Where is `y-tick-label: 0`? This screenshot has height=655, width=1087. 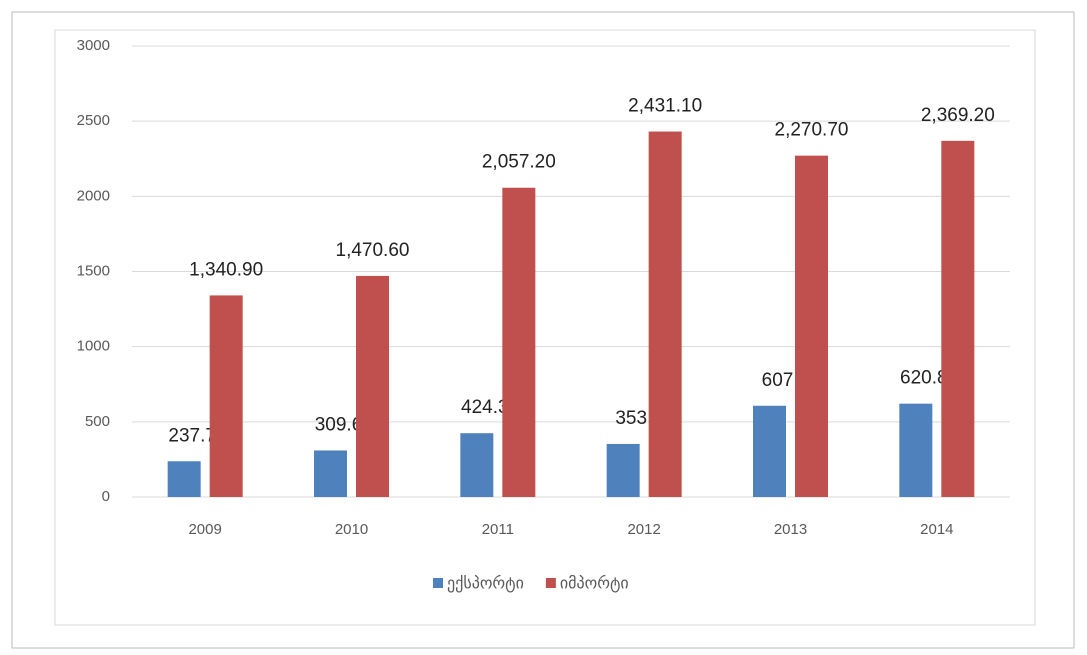
y-tick-label: 0 is located at coordinates (106, 496).